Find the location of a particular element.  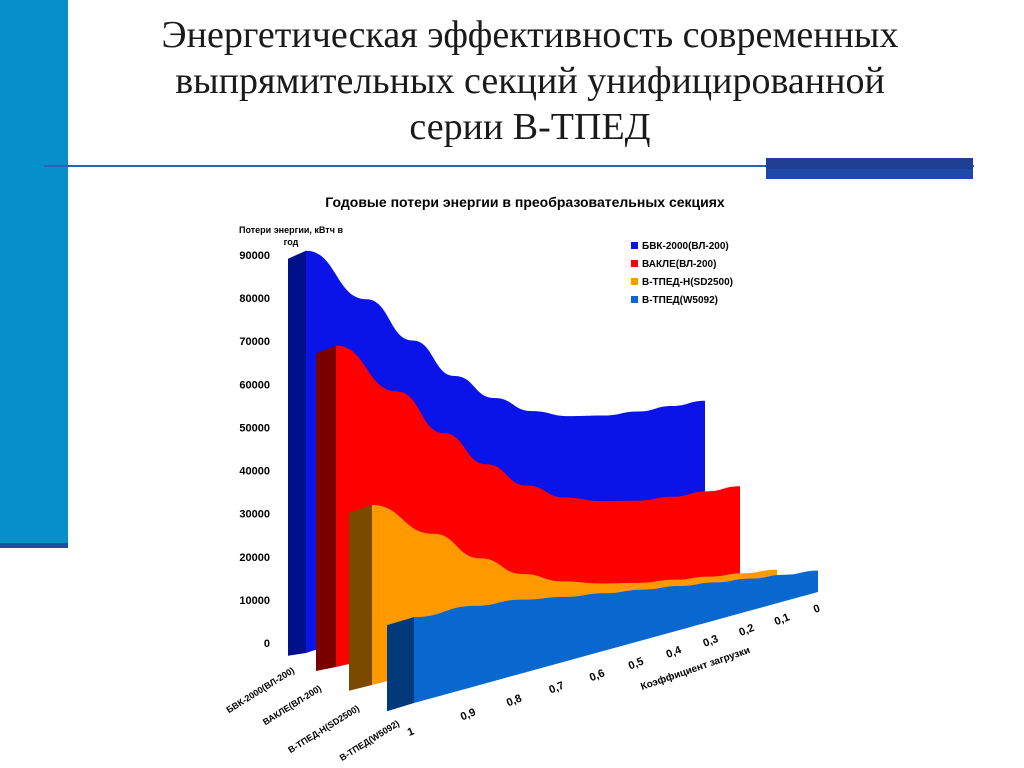

y-tick-label: 60000 is located at coordinates (254, 385).